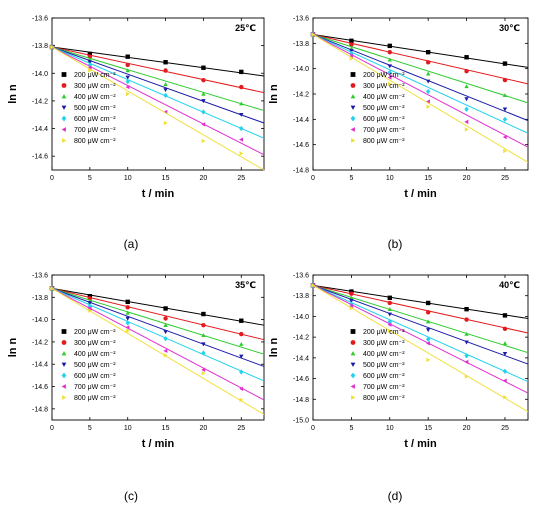 The image size is (550, 515). Describe the element at coordinates (395, 496) in the screenshot. I see `panel-caption: (d)` at that location.